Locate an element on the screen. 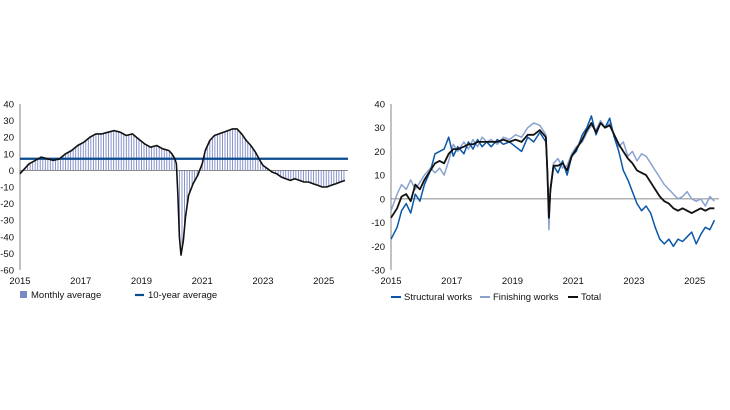 This screenshot has height=410, width=730. left-legend-monthly-swatch is located at coordinates (23, 294).